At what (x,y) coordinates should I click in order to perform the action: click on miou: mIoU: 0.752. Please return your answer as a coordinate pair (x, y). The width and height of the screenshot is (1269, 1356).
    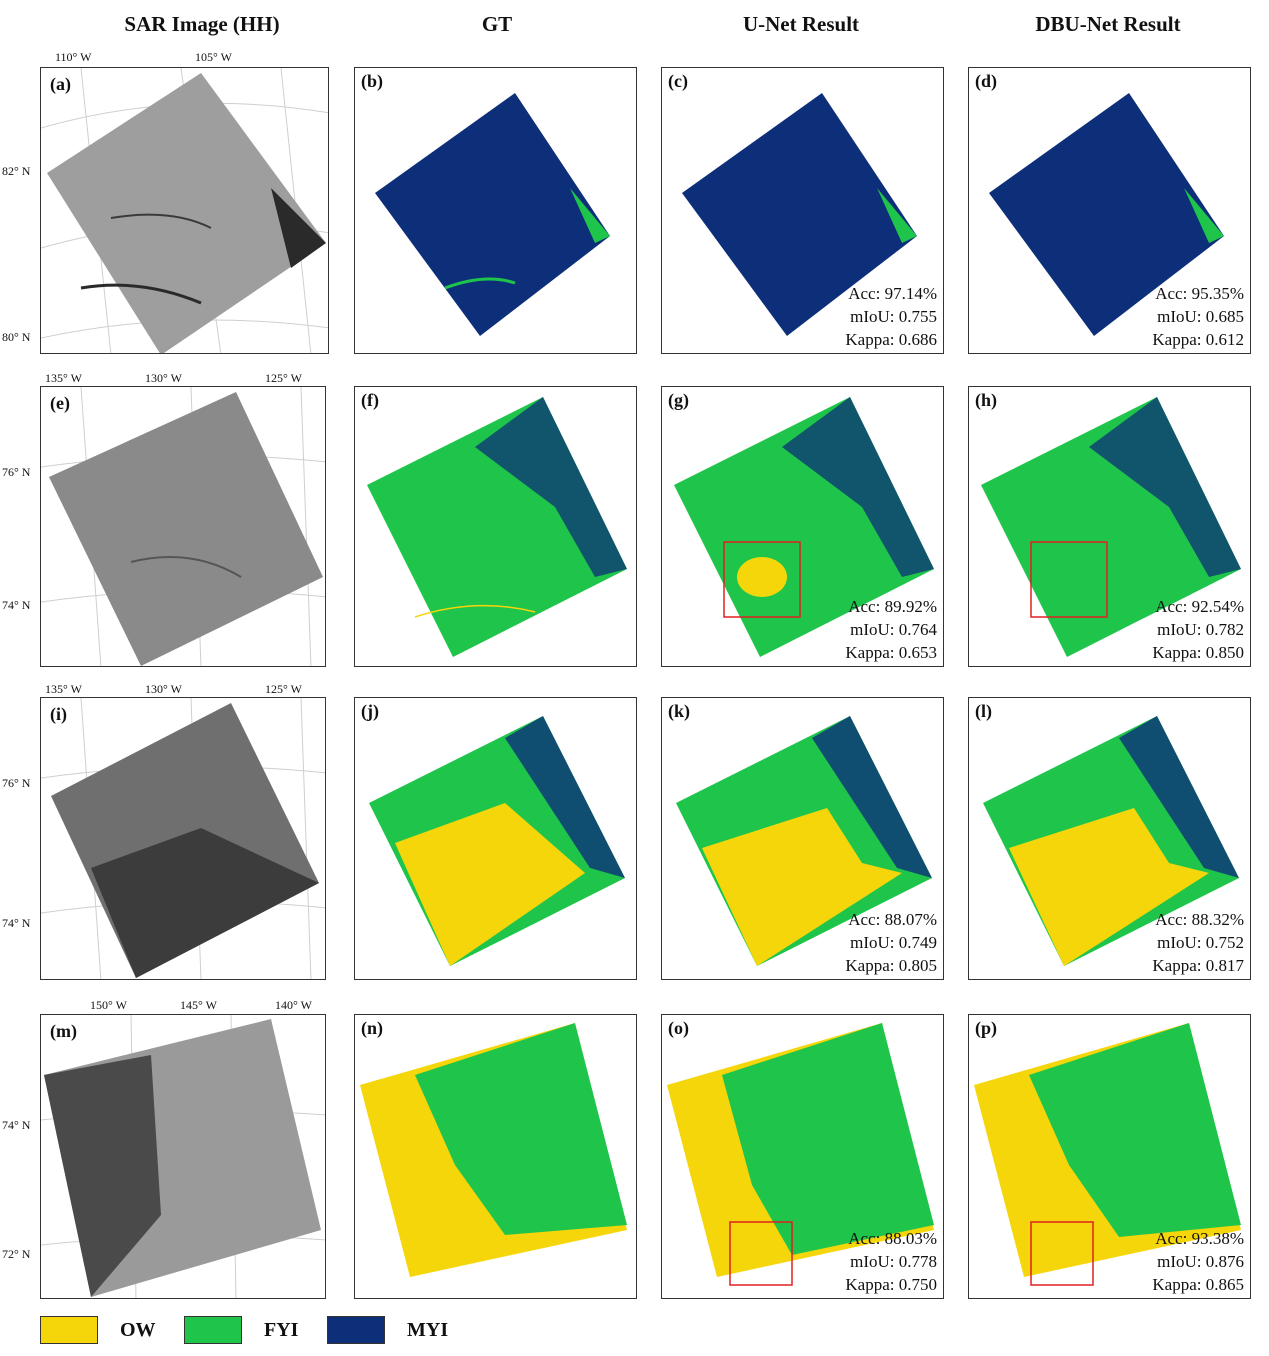
    Looking at the image, I should click on (1200, 942).